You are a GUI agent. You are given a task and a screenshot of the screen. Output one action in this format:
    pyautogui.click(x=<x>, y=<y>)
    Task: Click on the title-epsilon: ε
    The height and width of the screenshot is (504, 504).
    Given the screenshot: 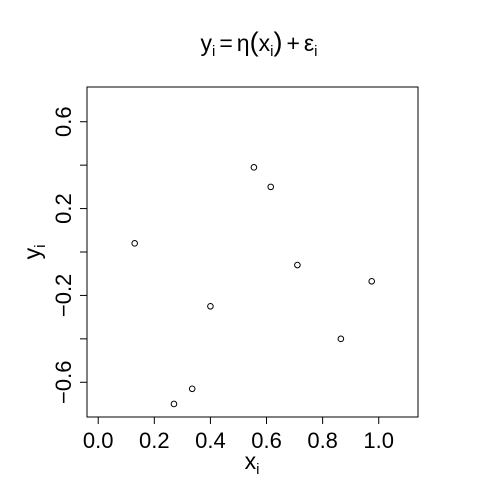 What is the action you would take?
    pyautogui.click(x=309, y=43)
    